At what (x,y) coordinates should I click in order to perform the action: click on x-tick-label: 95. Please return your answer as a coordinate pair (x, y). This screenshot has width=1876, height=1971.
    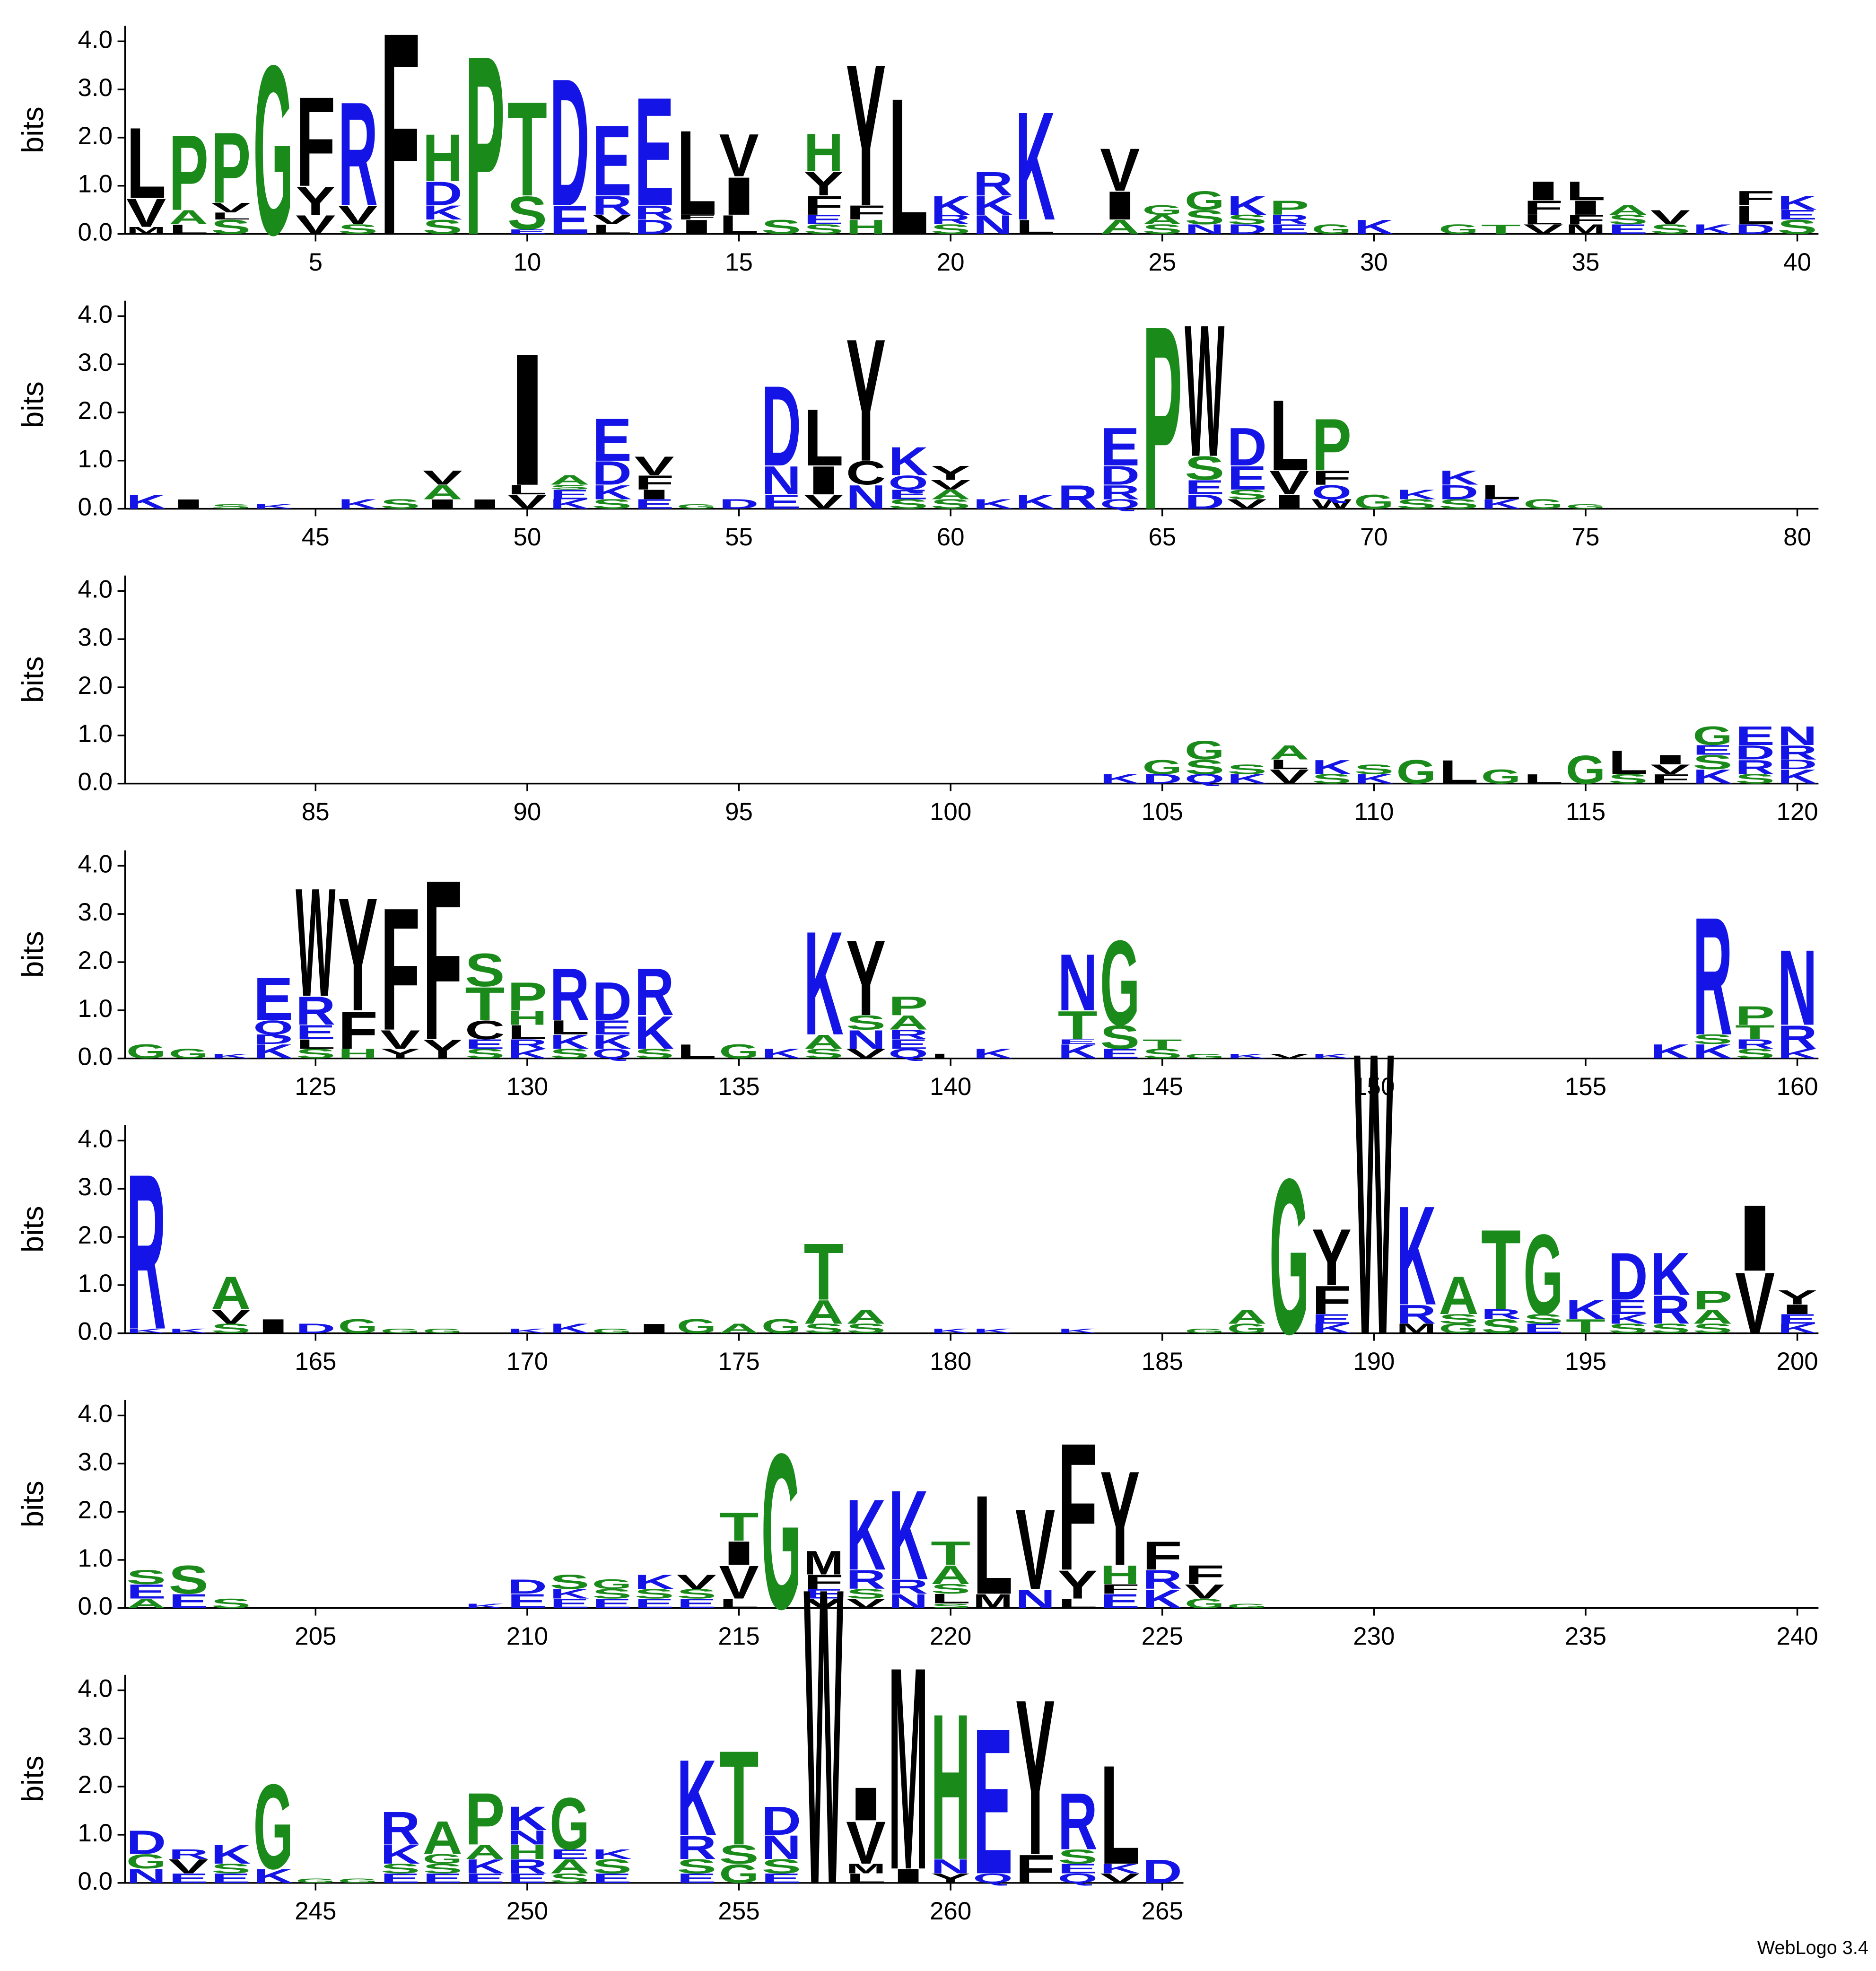
    Looking at the image, I should click on (739, 812).